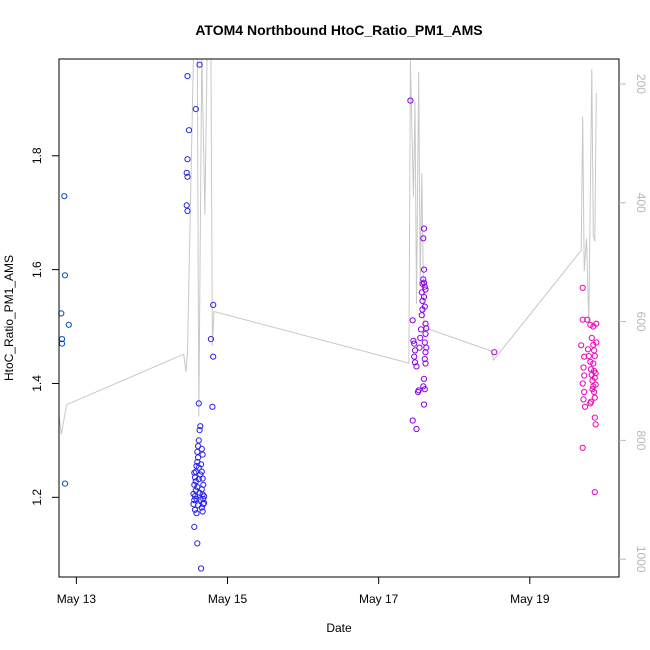  I want to click on x-tick-label: May 19, so click(530, 599).